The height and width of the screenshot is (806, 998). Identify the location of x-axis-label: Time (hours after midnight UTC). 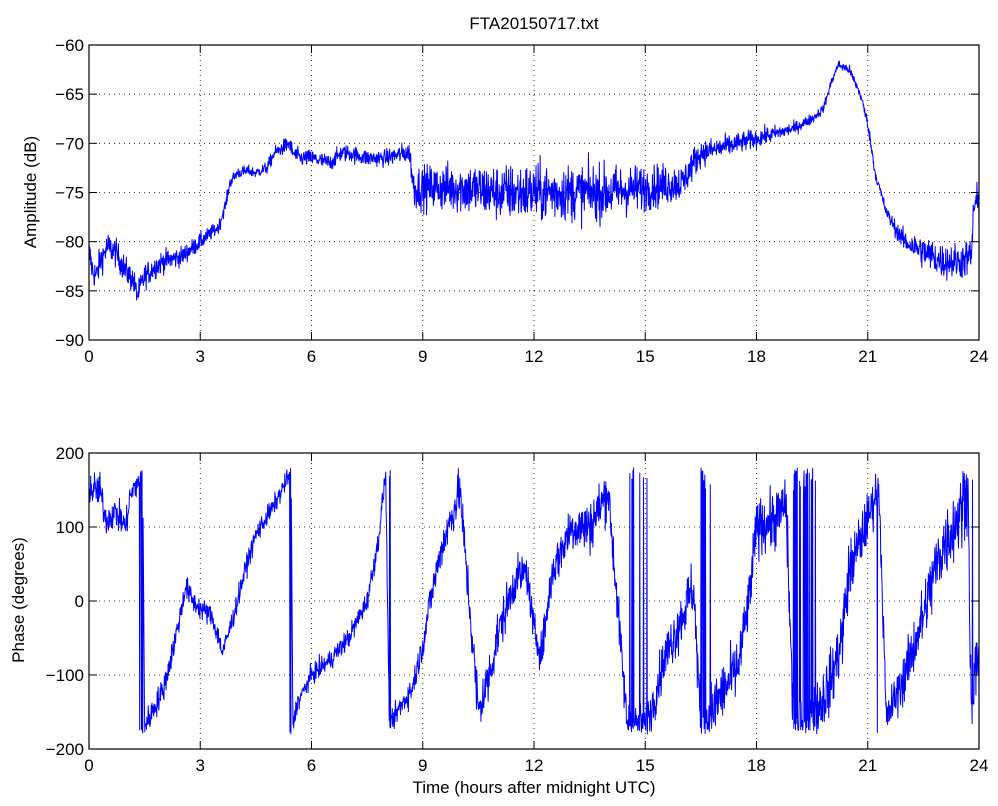
(533, 787).